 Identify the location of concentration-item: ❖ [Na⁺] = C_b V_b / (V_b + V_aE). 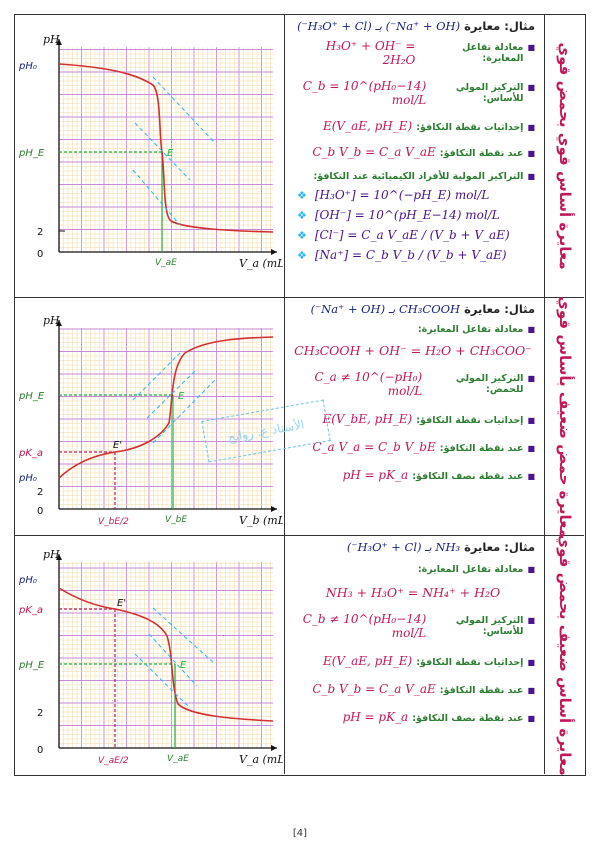
(402, 255).